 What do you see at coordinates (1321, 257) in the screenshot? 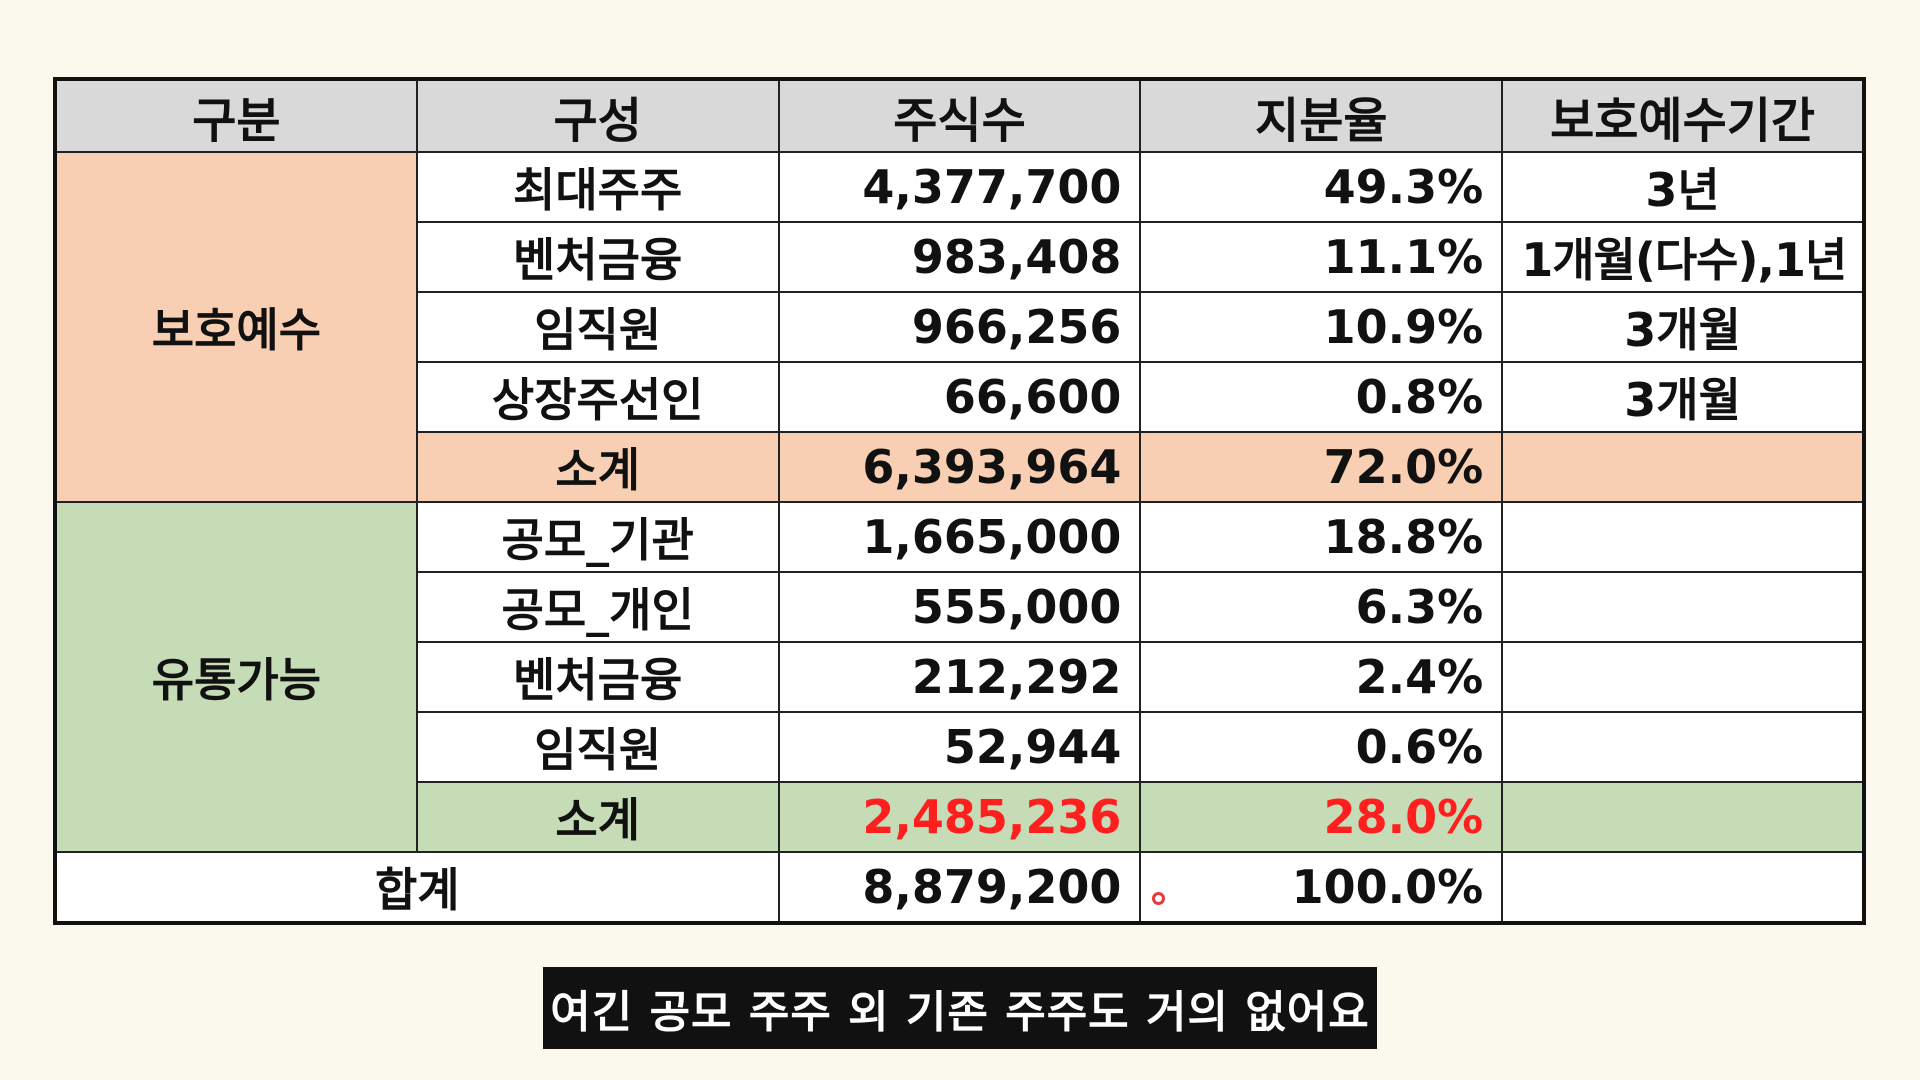
I see `row-ratio: 11.1%` at bounding box center [1321, 257].